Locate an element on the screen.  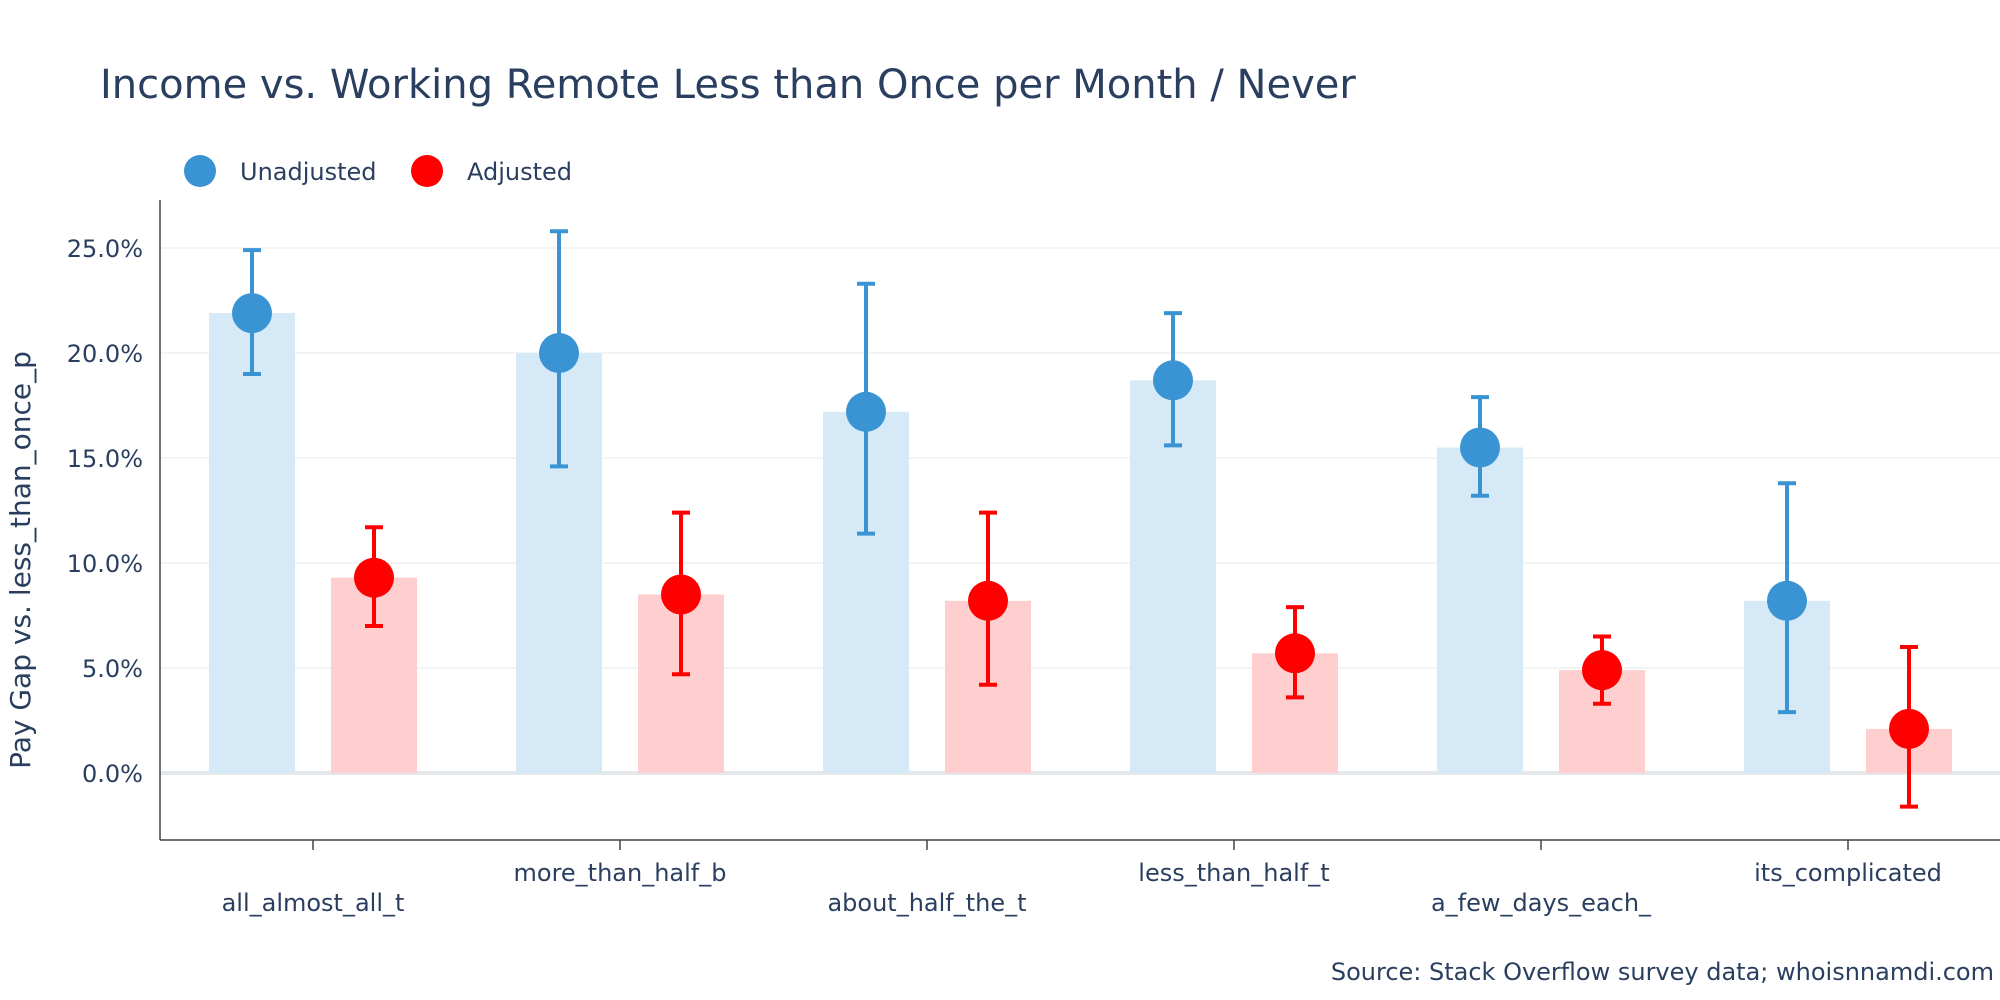
x-tick-label: all_almost_all_t is located at coordinates (313, 903).